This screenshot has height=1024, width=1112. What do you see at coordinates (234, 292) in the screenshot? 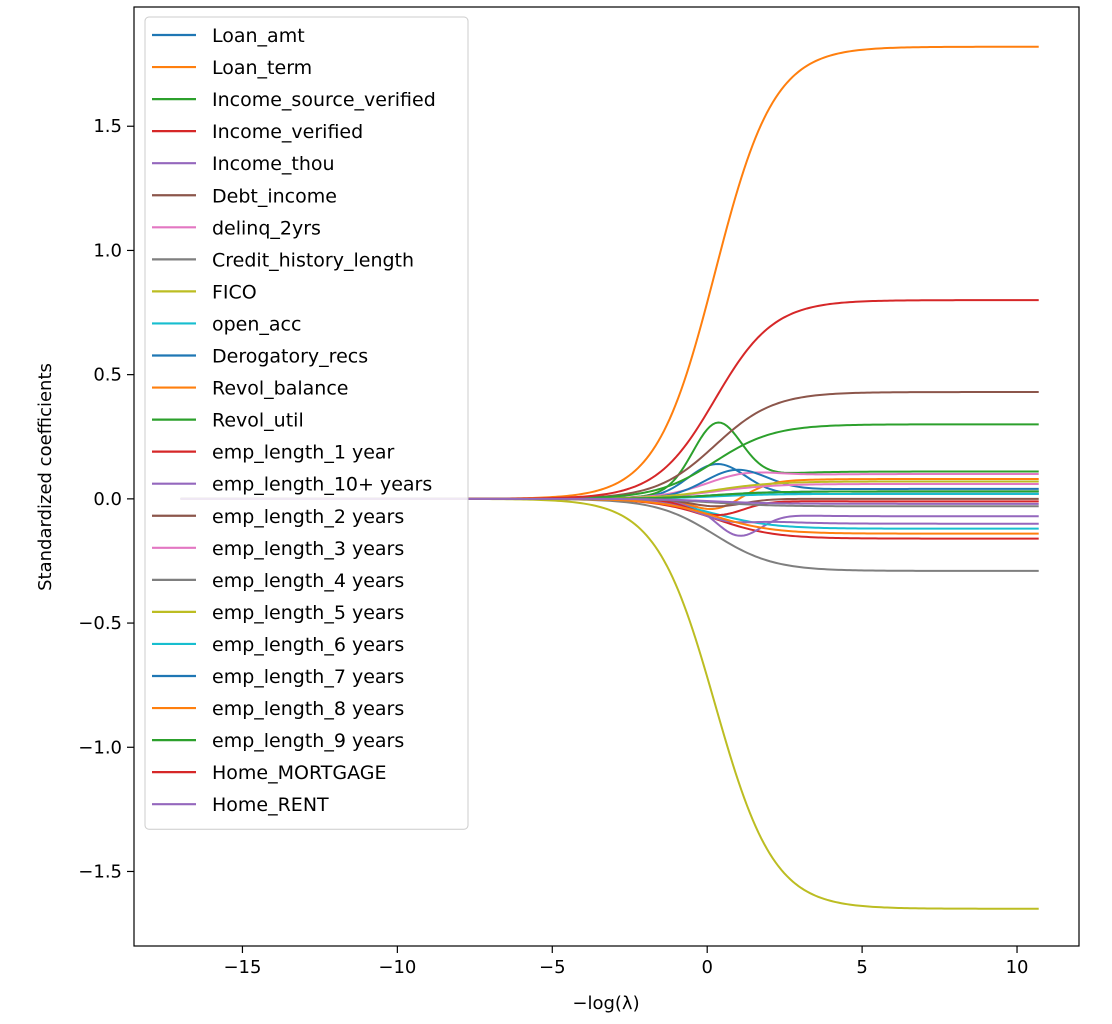
I see `legend-label: FICO` at bounding box center [234, 292].